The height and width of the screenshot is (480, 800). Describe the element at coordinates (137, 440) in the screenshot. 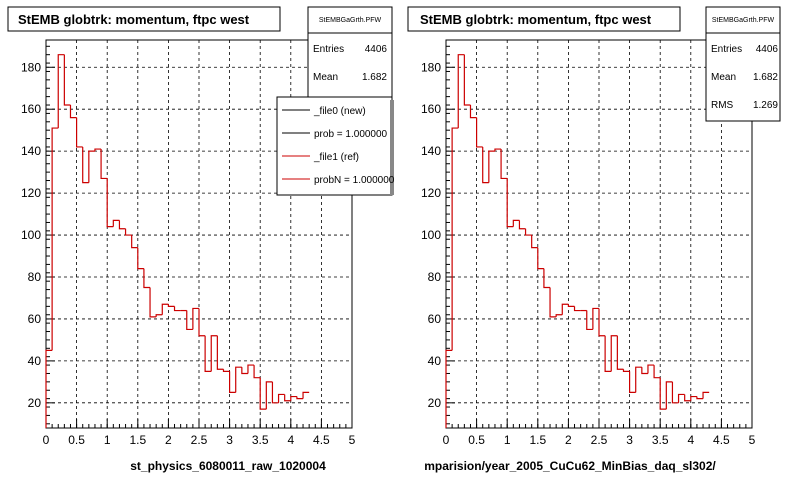

I see `x-tick-label: 1.5` at that location.